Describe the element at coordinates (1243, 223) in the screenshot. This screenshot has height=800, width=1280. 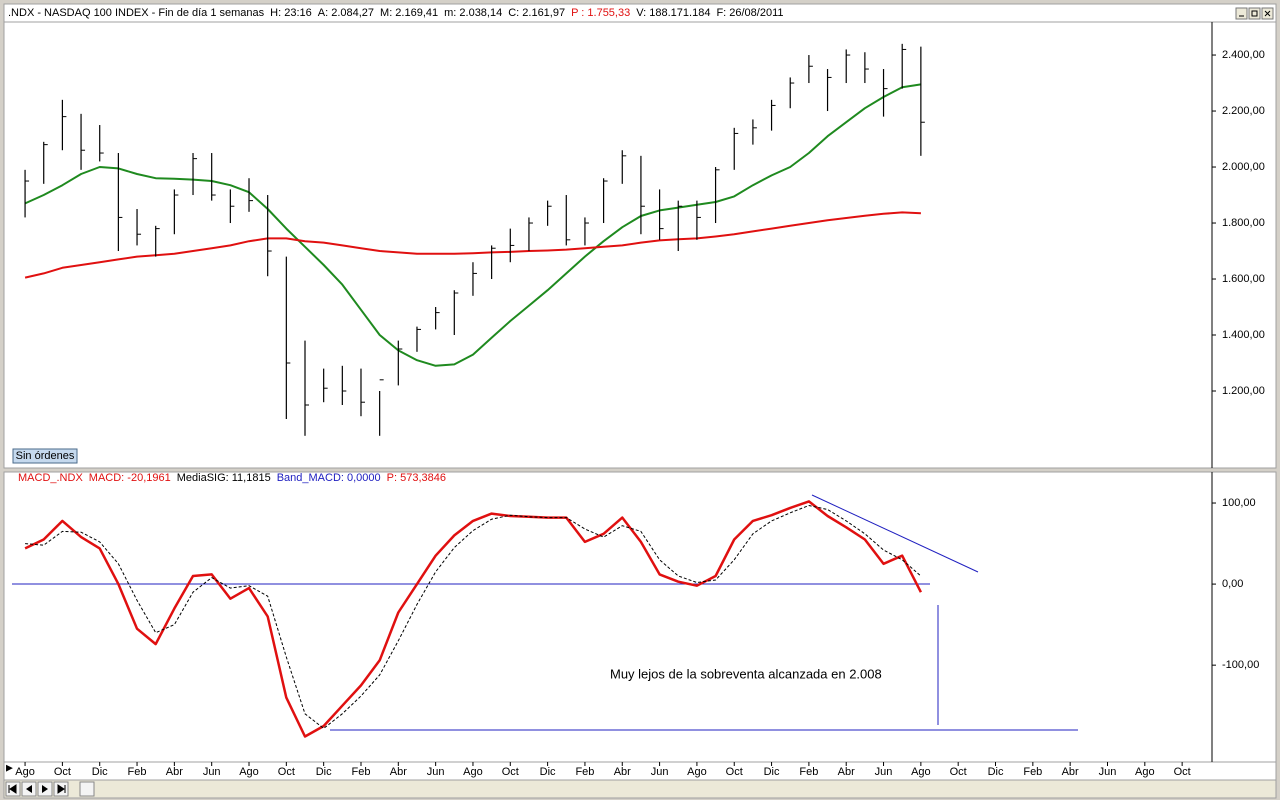
I see `y-tick-label: 1.800,00` at that location.